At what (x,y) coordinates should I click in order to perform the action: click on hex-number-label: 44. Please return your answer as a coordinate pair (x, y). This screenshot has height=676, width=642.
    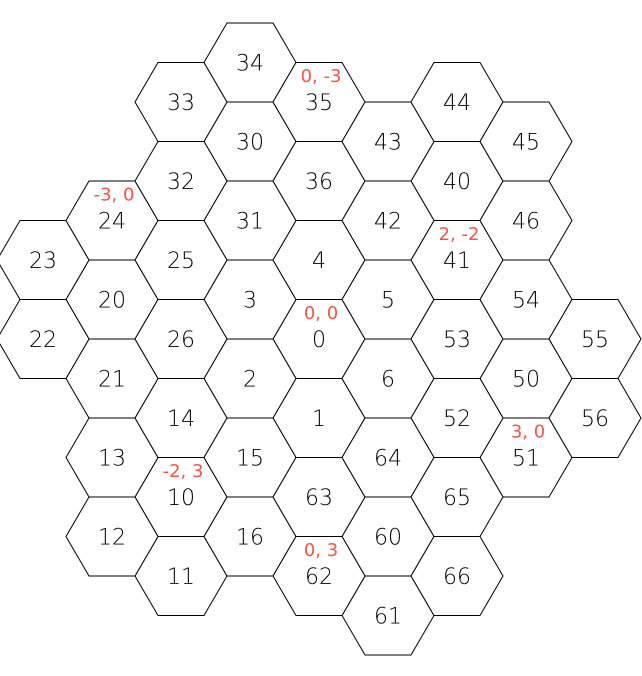
    Looking at the image, I should click on (457, 103).